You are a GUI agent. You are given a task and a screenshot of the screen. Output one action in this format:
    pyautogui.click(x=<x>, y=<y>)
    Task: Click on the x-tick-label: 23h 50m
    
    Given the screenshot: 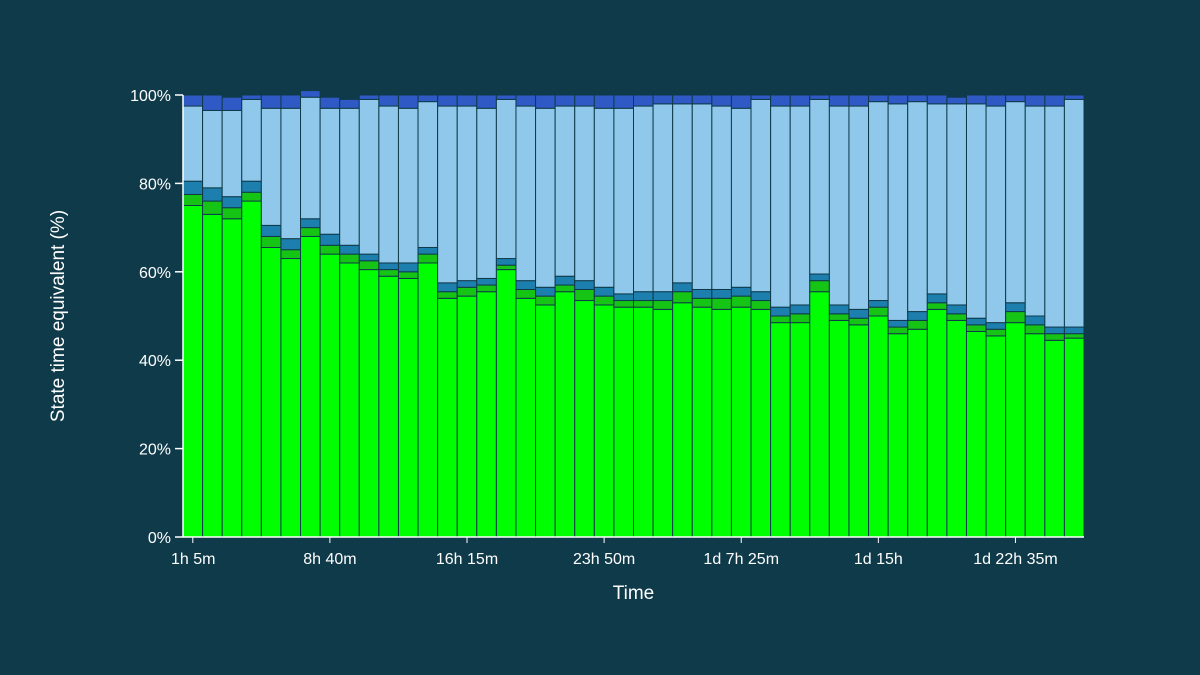 What is the action you would take?
    pyautogui.click(x=604, y=559)
    